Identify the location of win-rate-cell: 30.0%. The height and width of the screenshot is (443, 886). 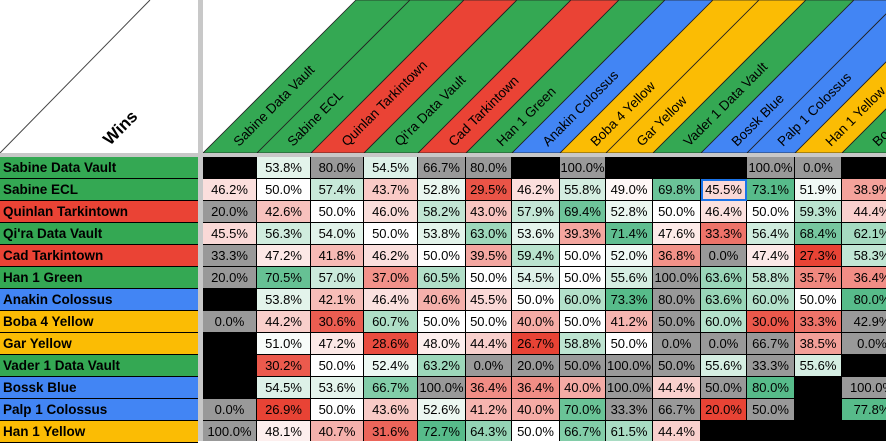
(771, 322).